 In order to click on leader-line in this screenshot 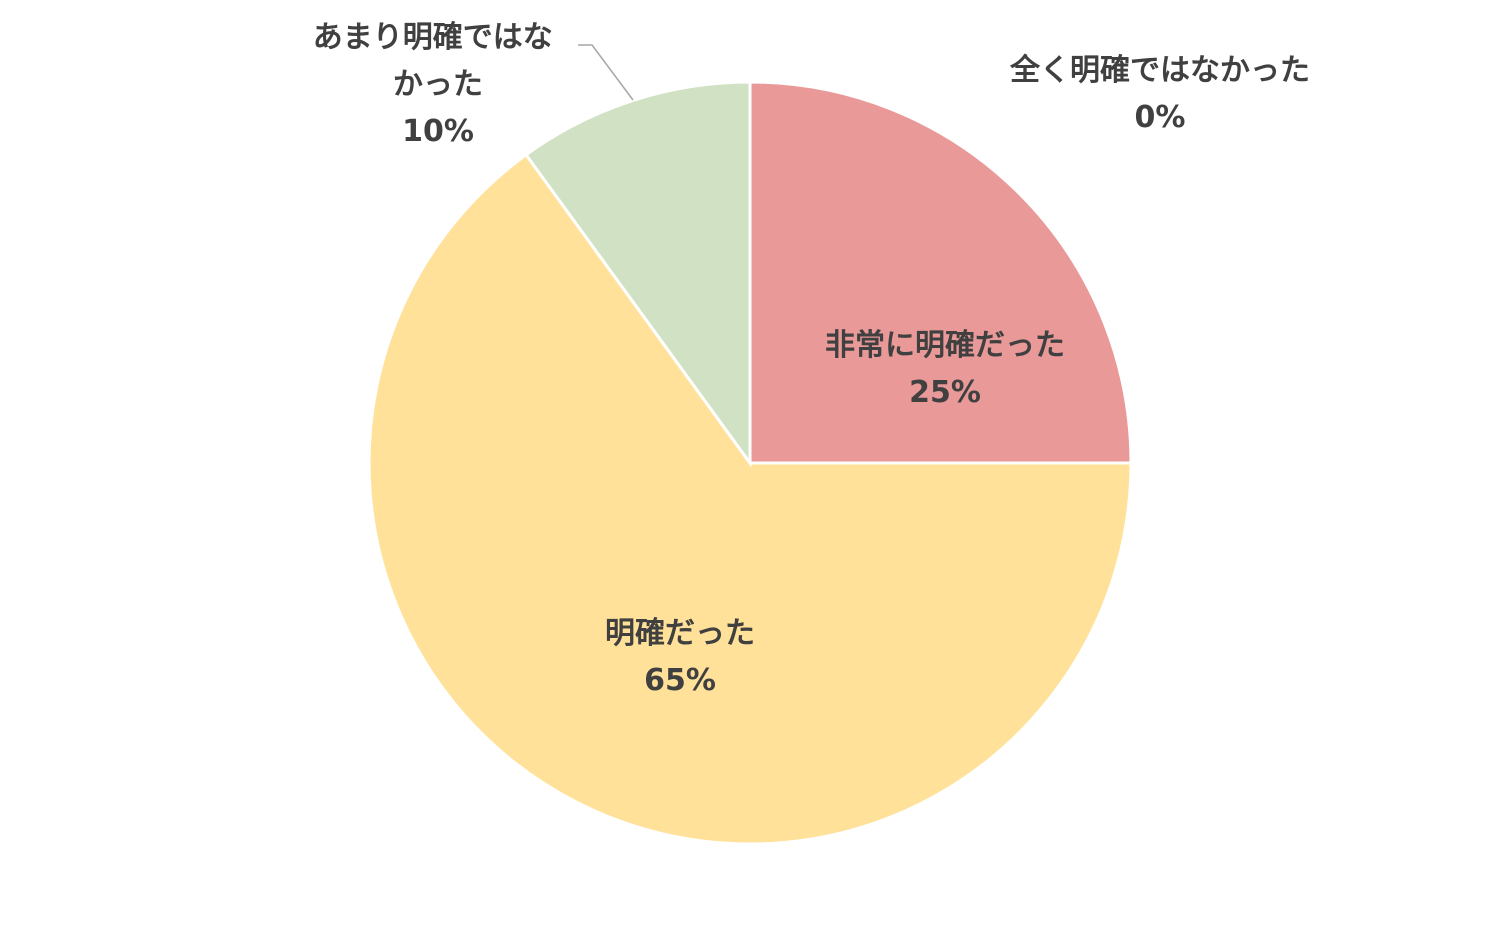, I will do `click(606, 72)`.